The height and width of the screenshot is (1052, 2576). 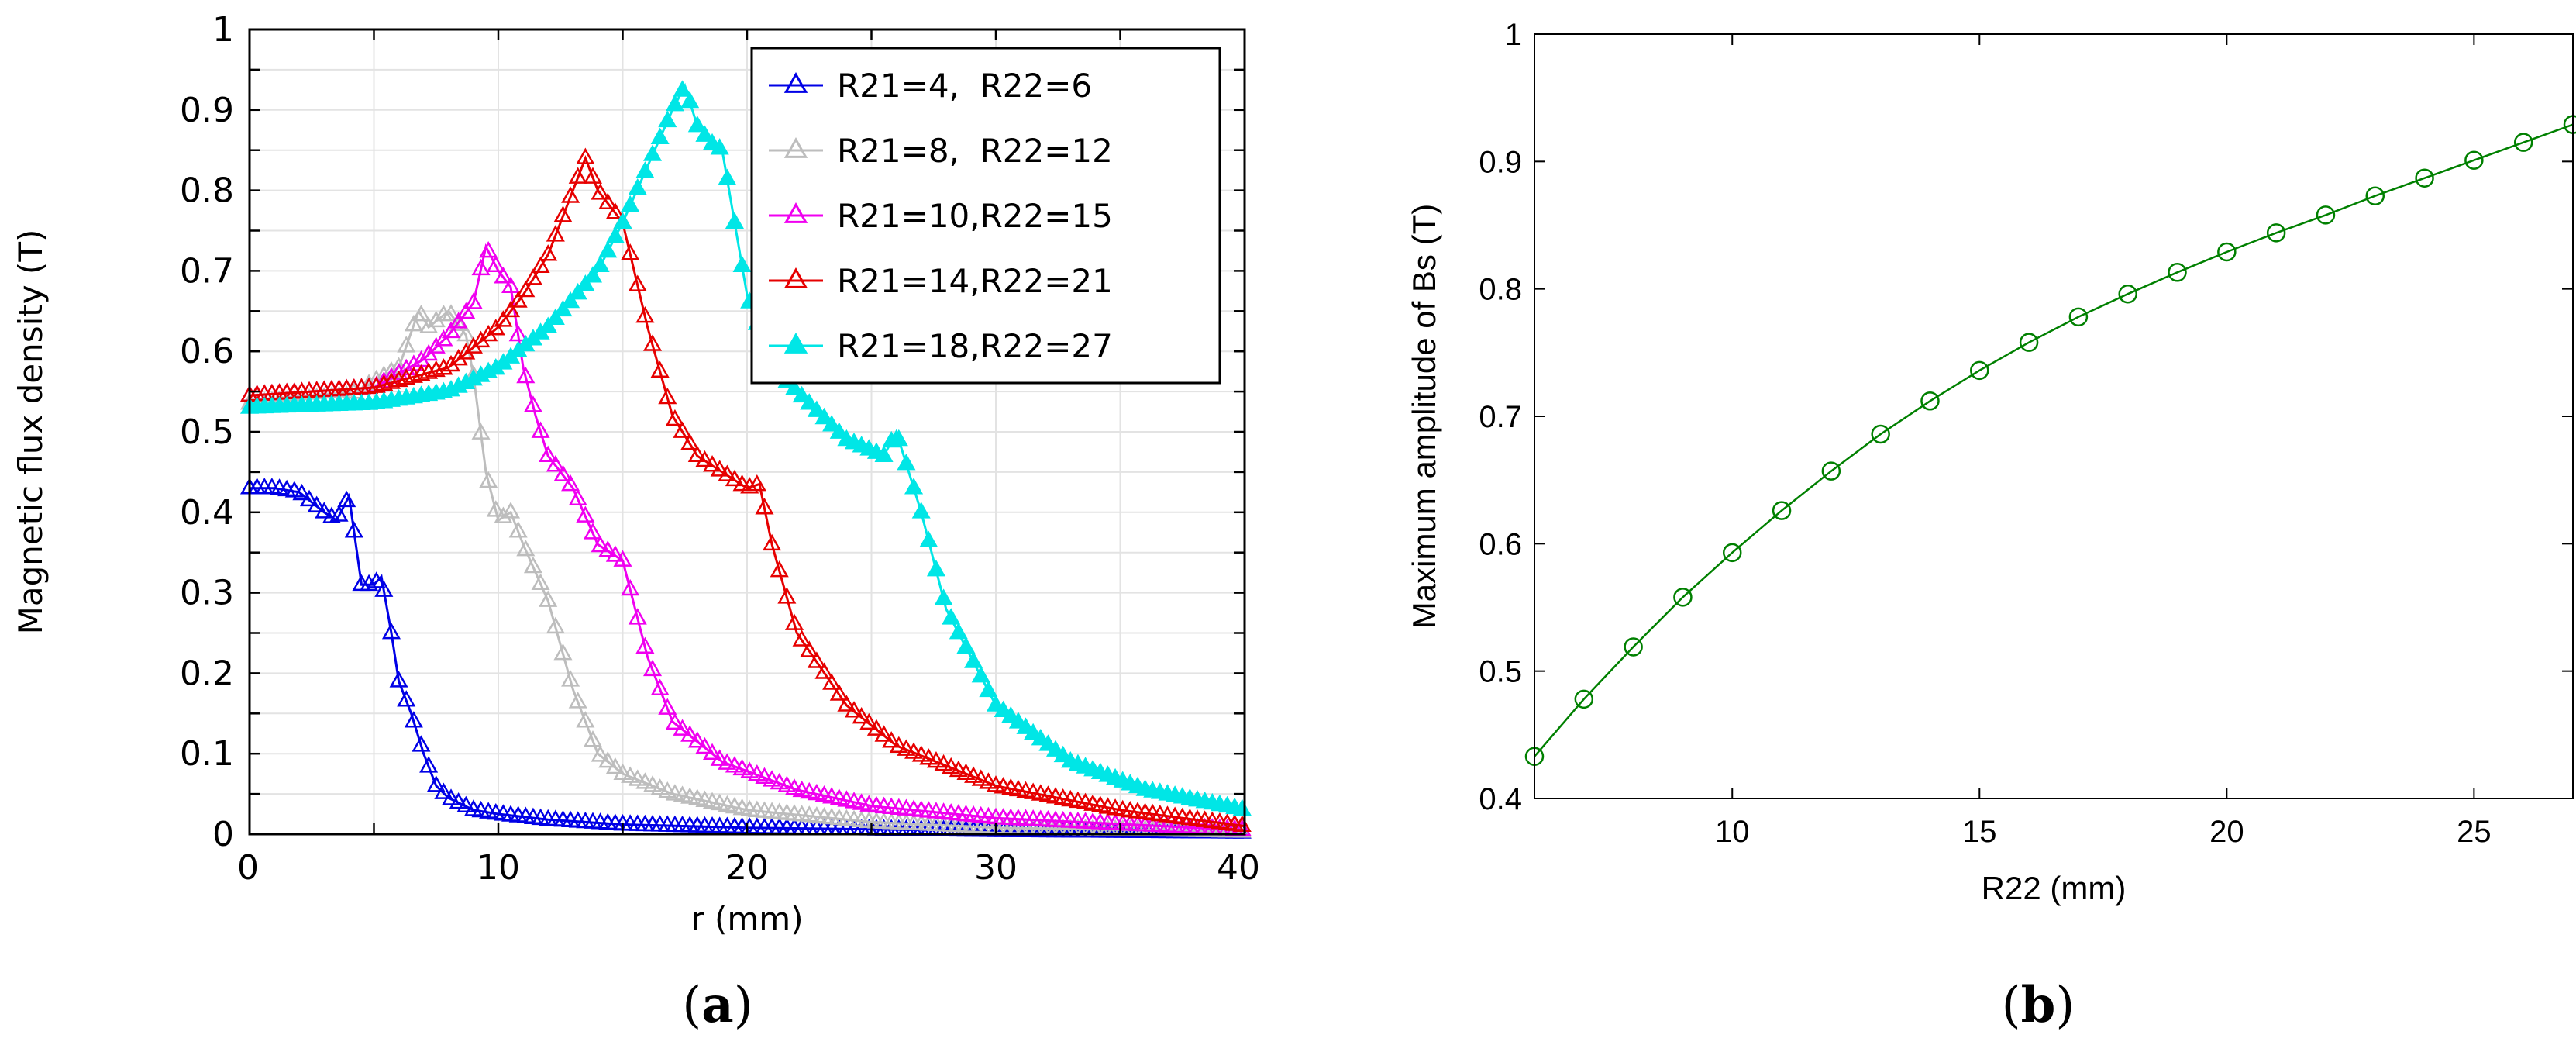 What do you see at coordinates (941, 346) in the screenshot?
I see `panel-a-legend-entry-5: R21=18,R22=27` at bounding box center [941, 346].